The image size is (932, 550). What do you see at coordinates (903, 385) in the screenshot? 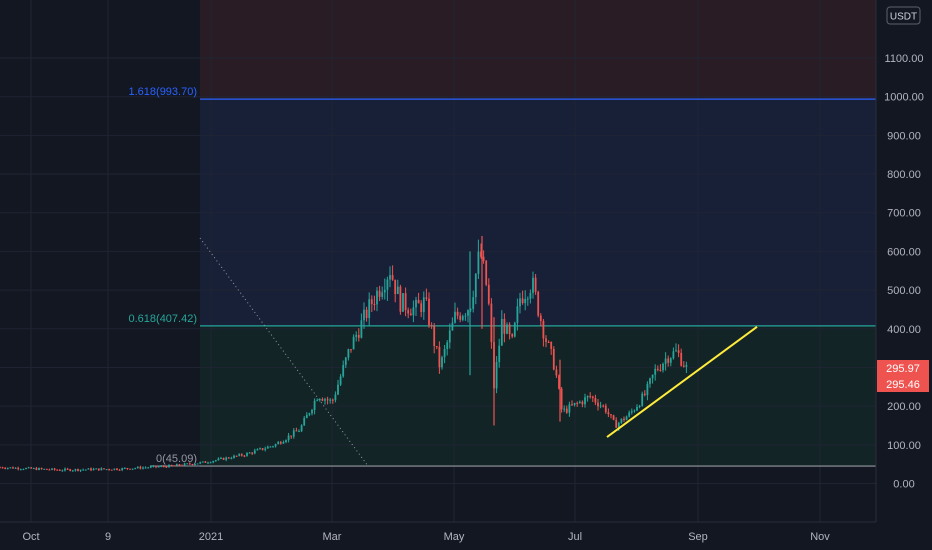
I see `current-price-label: 295.46` at bounding box center [903, 385].